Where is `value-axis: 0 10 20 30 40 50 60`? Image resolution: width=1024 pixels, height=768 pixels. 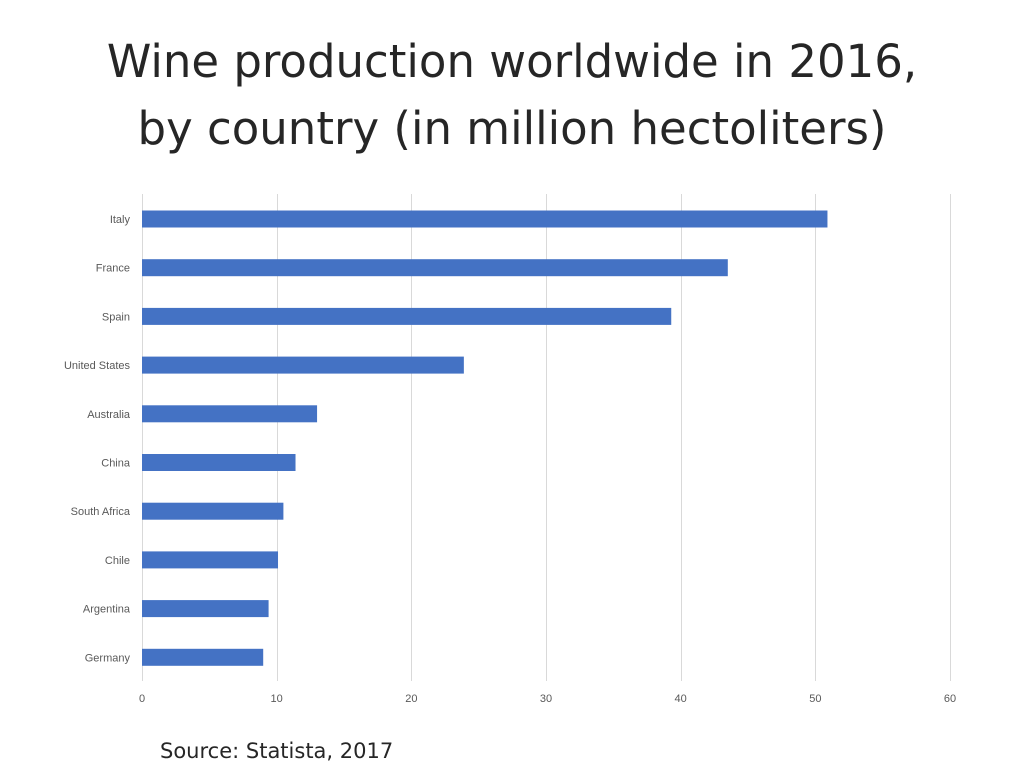
value-axis: 0 10 20 30 40 50 60 is located at coordinates (547, 699).